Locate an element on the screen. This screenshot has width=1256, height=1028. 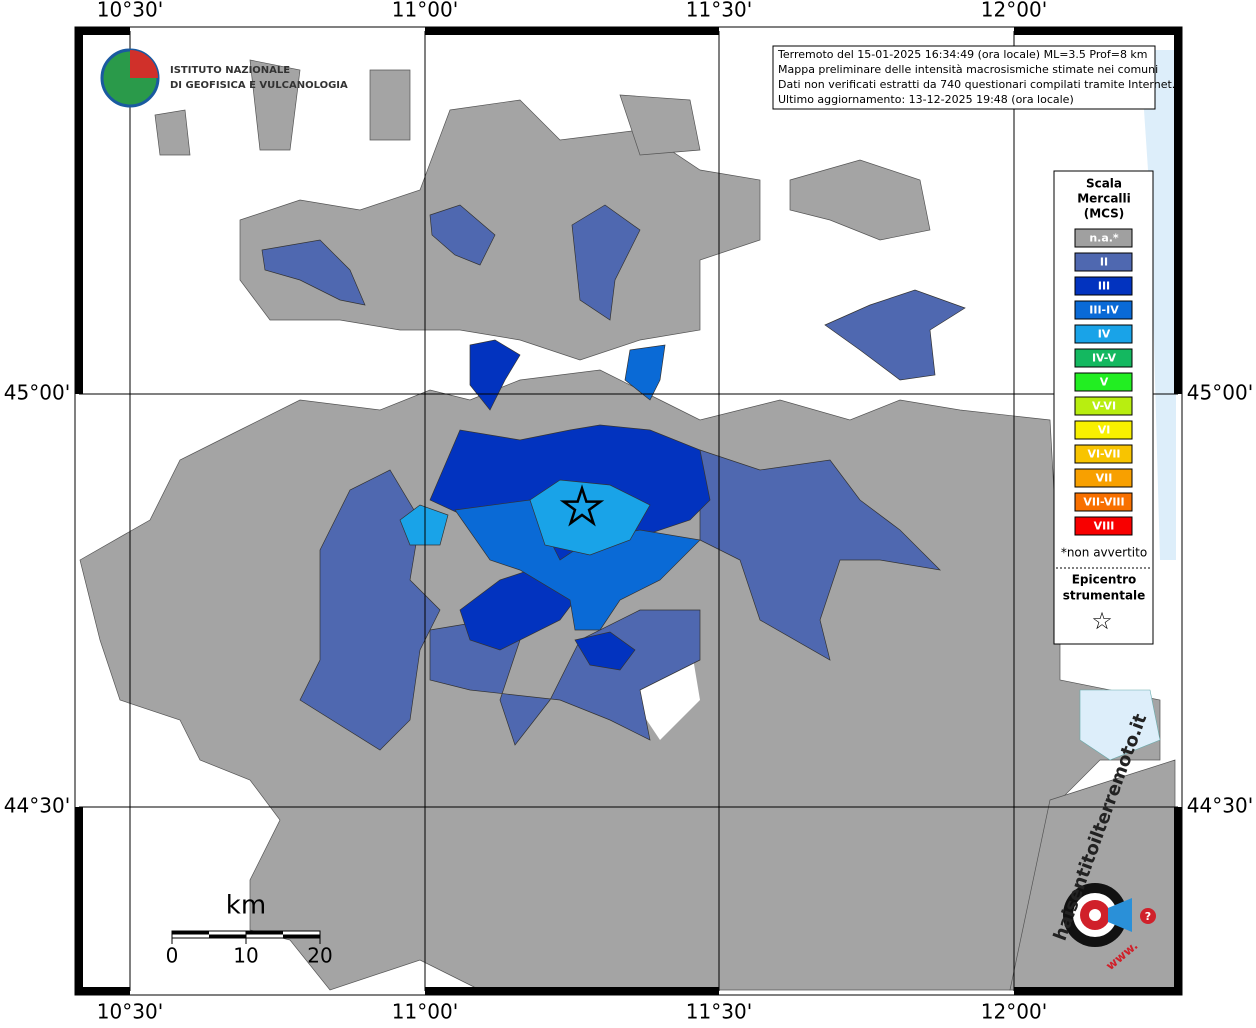
legend-label: VI is located at coordinates (1104, 430).